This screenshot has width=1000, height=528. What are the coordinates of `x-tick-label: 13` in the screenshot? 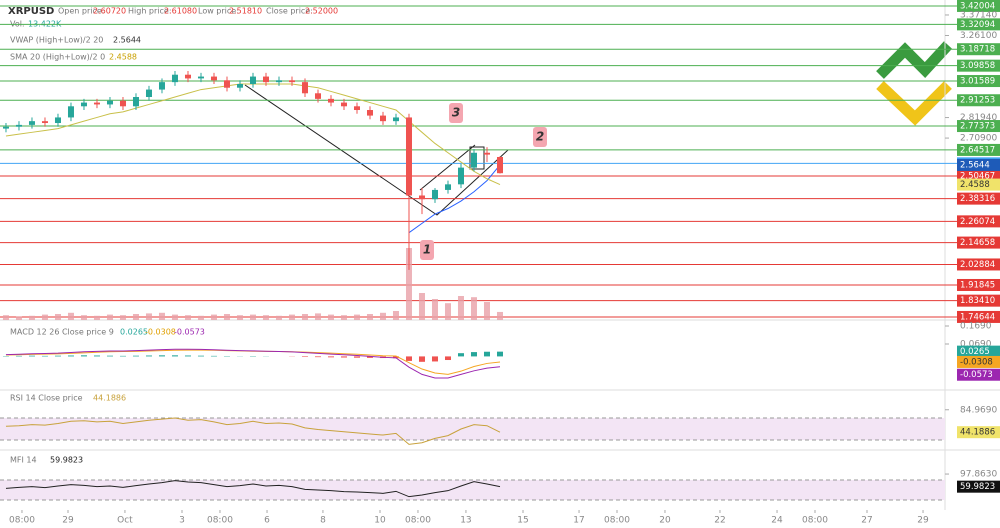 It's located at (465, 521).